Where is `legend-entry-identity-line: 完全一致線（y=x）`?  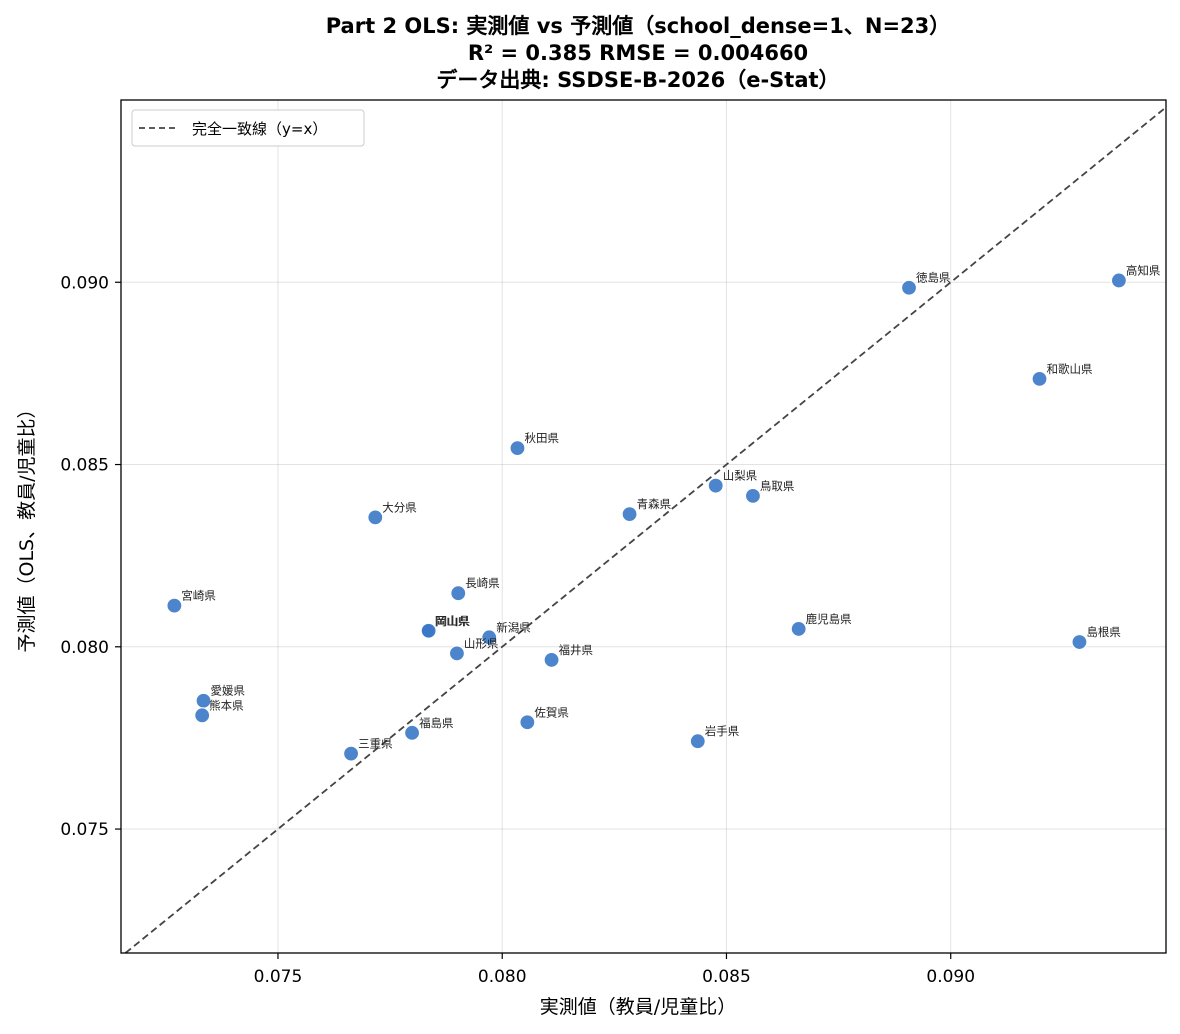 legend-entry-identity-line: 完全一致線（y=x） is located at coordinates (259, 129).